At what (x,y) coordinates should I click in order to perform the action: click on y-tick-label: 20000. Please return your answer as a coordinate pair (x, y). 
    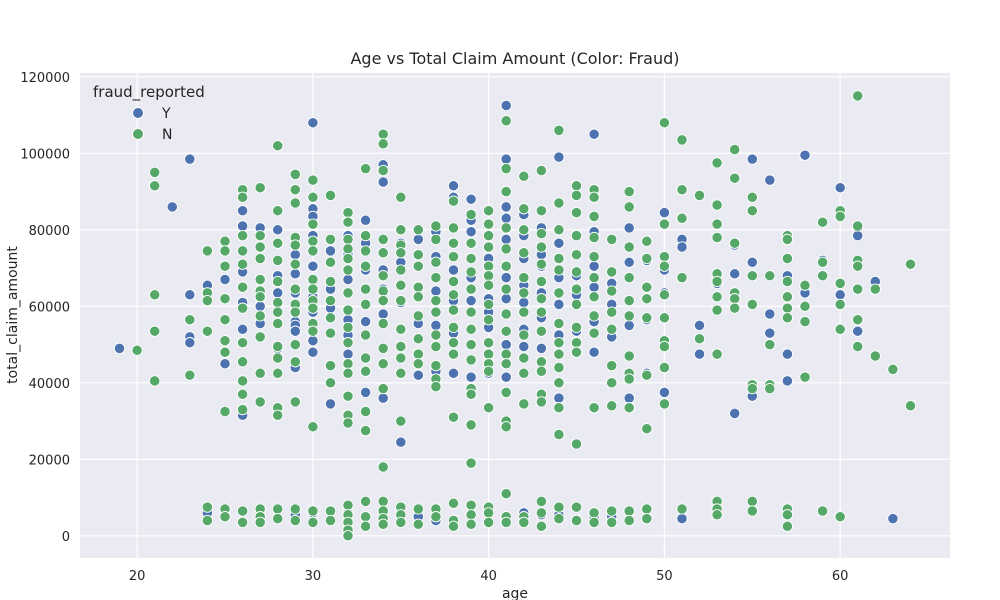
    Looking at the image, I should click on (49, 460).